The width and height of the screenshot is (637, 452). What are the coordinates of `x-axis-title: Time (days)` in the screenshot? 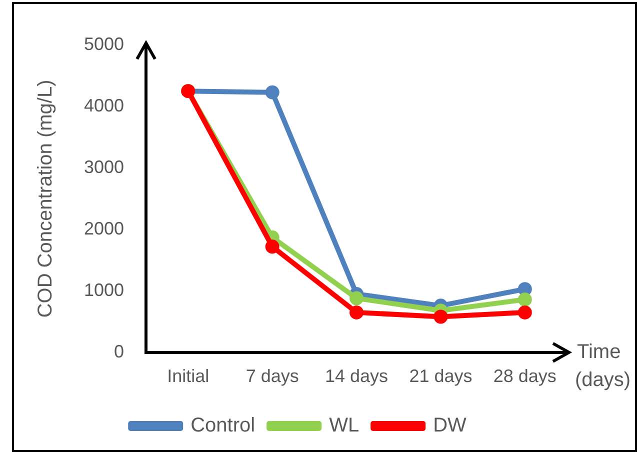 It's located at (603, 365).